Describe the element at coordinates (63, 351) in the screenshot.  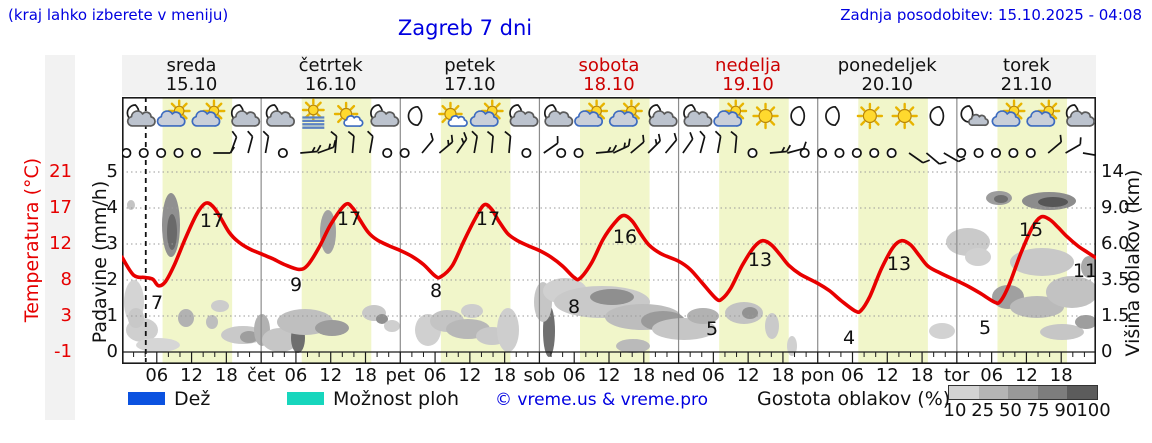
I see `temp-tick: -1` at that location.